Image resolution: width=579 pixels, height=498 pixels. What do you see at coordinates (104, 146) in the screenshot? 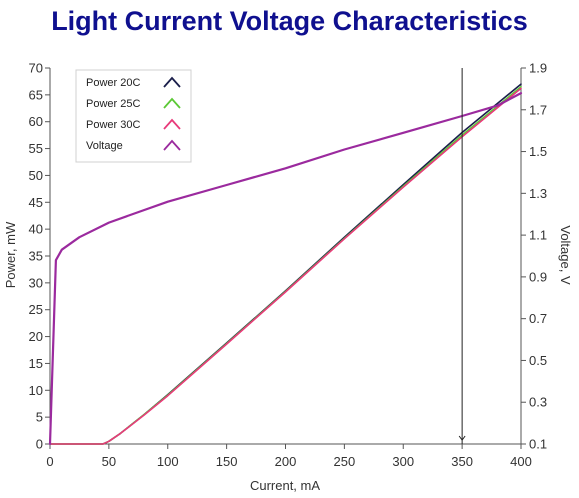
I see `legend-label: Voltage` at bounding box center [104, 146].